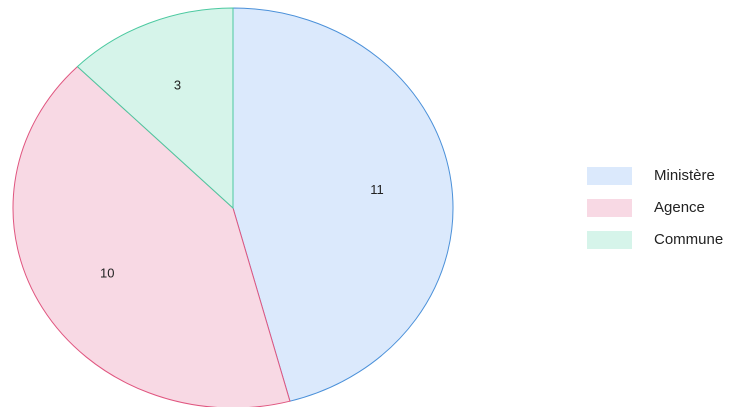  I want to click on legend-label: Agence, so click(679, 207).